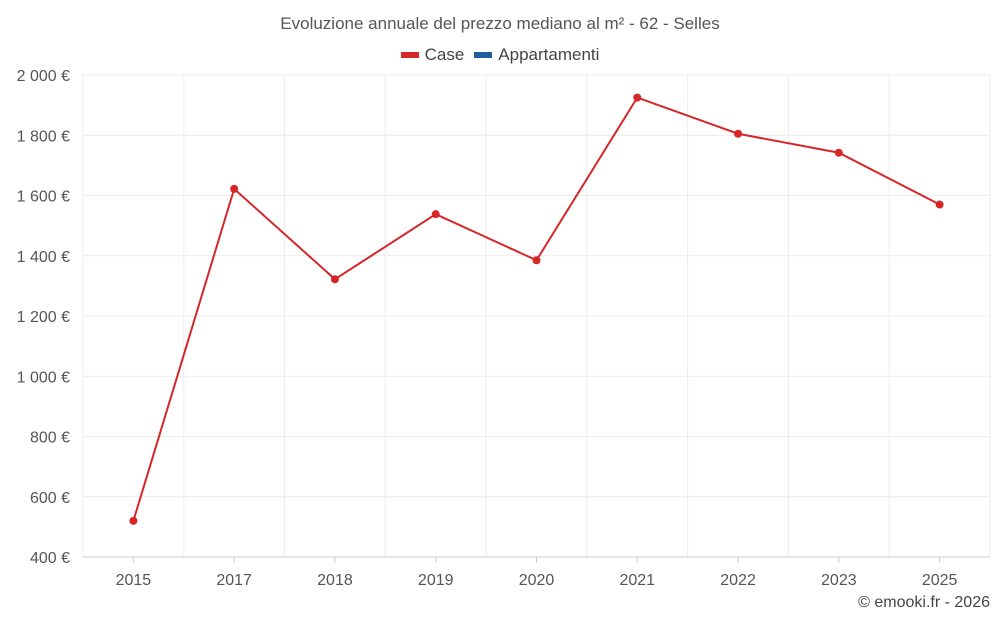  Describe the element at coordinates (549, 54) in the screenshot. I see `legend-label-appartamenti: Appartamenti` at that location.